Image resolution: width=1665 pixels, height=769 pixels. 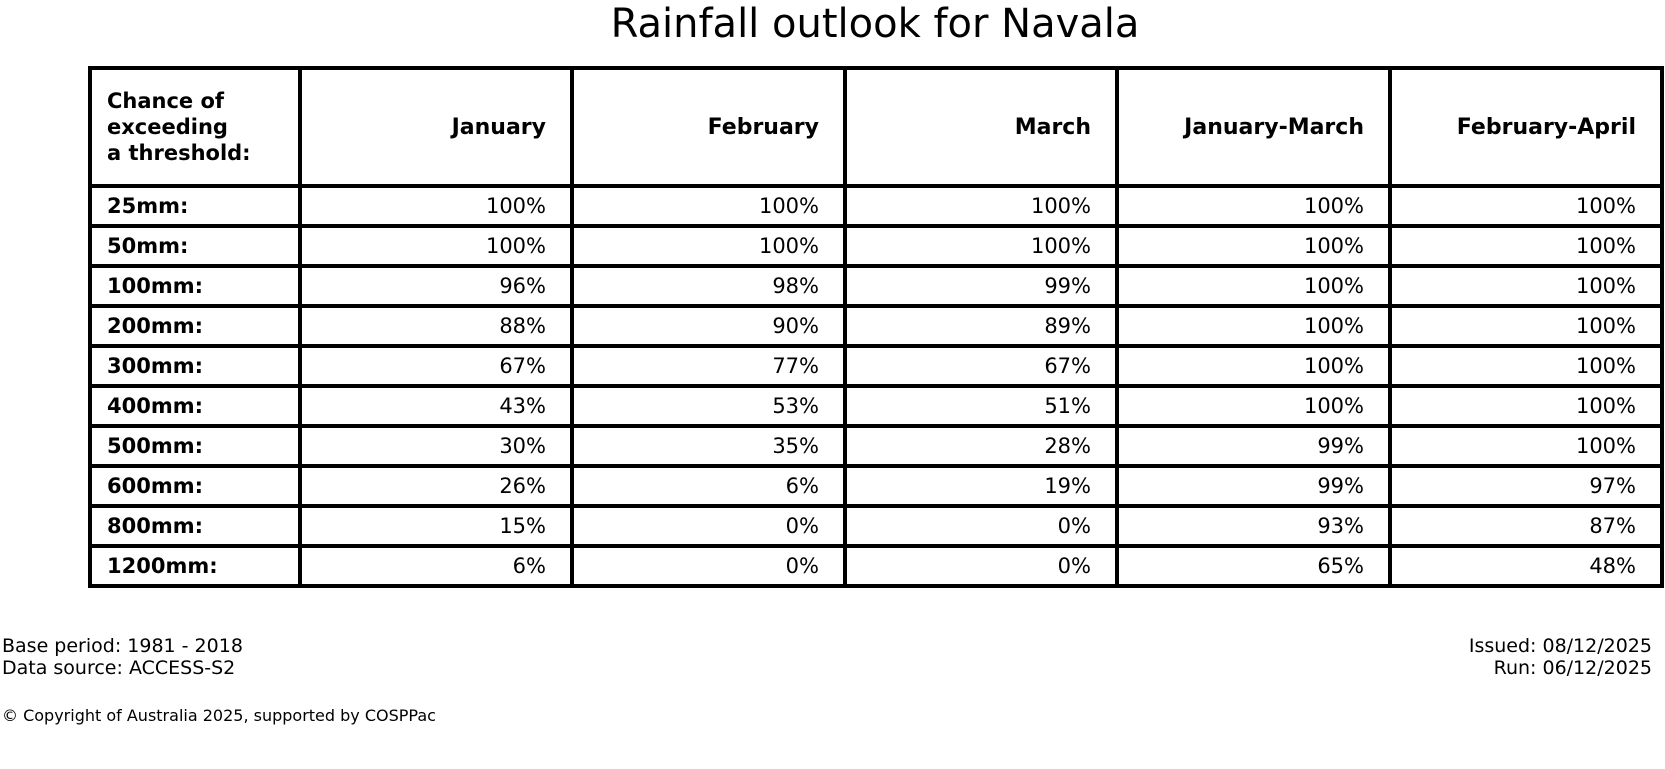 What do you see at coordinates (436, 127) in the screenshot?
I see `column-header-january: January` at bounding box center [436, 127].